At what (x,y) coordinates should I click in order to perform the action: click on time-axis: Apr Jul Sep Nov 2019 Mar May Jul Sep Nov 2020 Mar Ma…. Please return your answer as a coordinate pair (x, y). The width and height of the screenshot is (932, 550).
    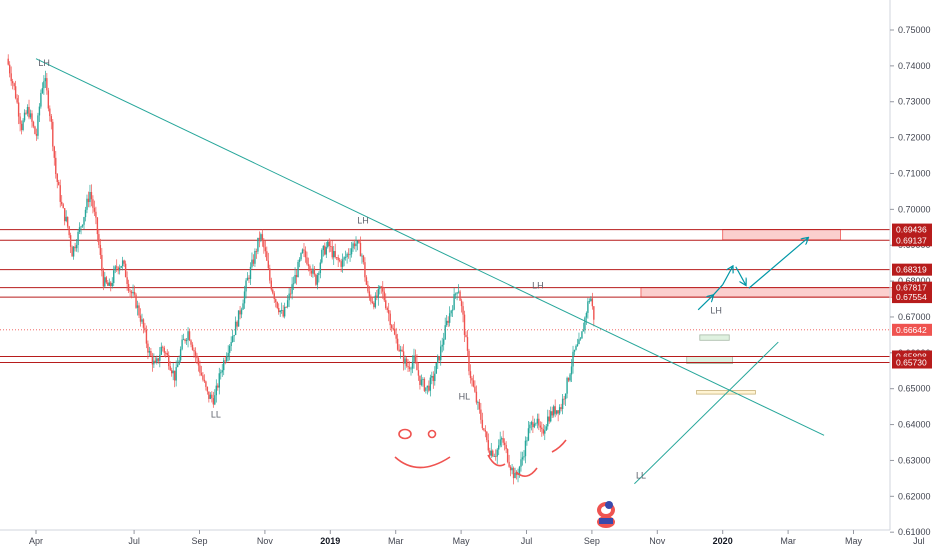
    Looking at the image, I should click on (480, 538).